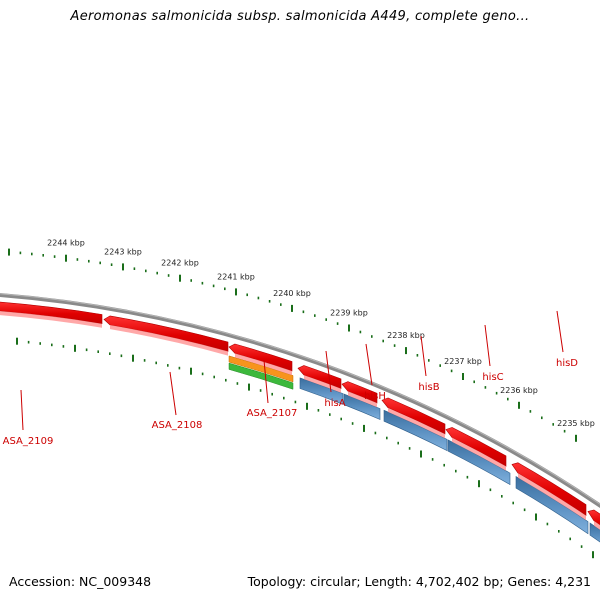 This screenshot has width=600, height=600. Describe the element at coordinates (334, 403) in the screenshot. I see `gene-label: hisA` at that location.